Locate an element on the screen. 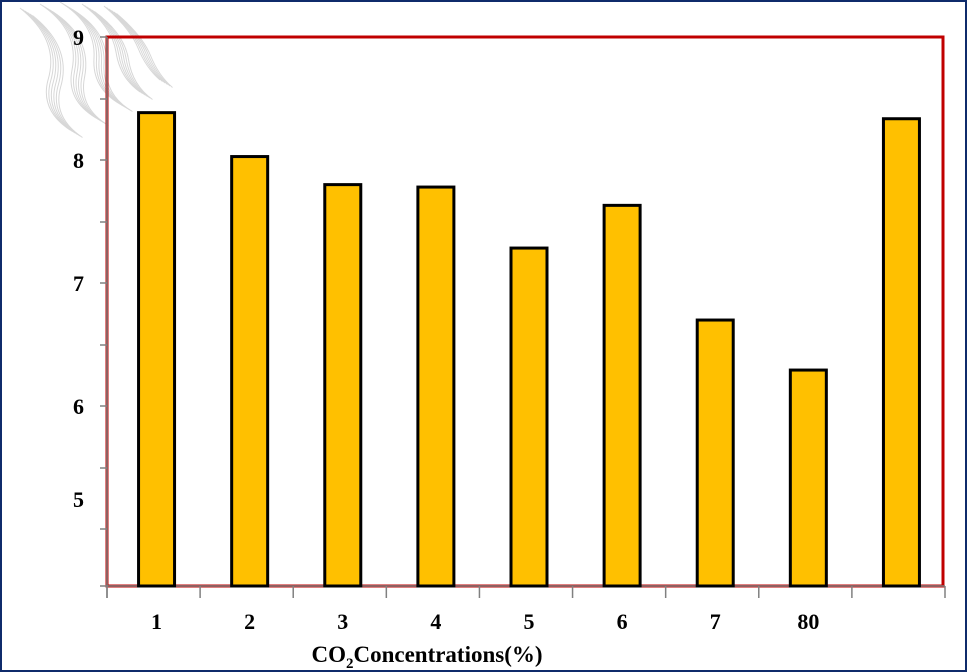  x-axis-tick-labels: 1 2 3 4 5 6 7 80 is located at coordinates (485, 621).